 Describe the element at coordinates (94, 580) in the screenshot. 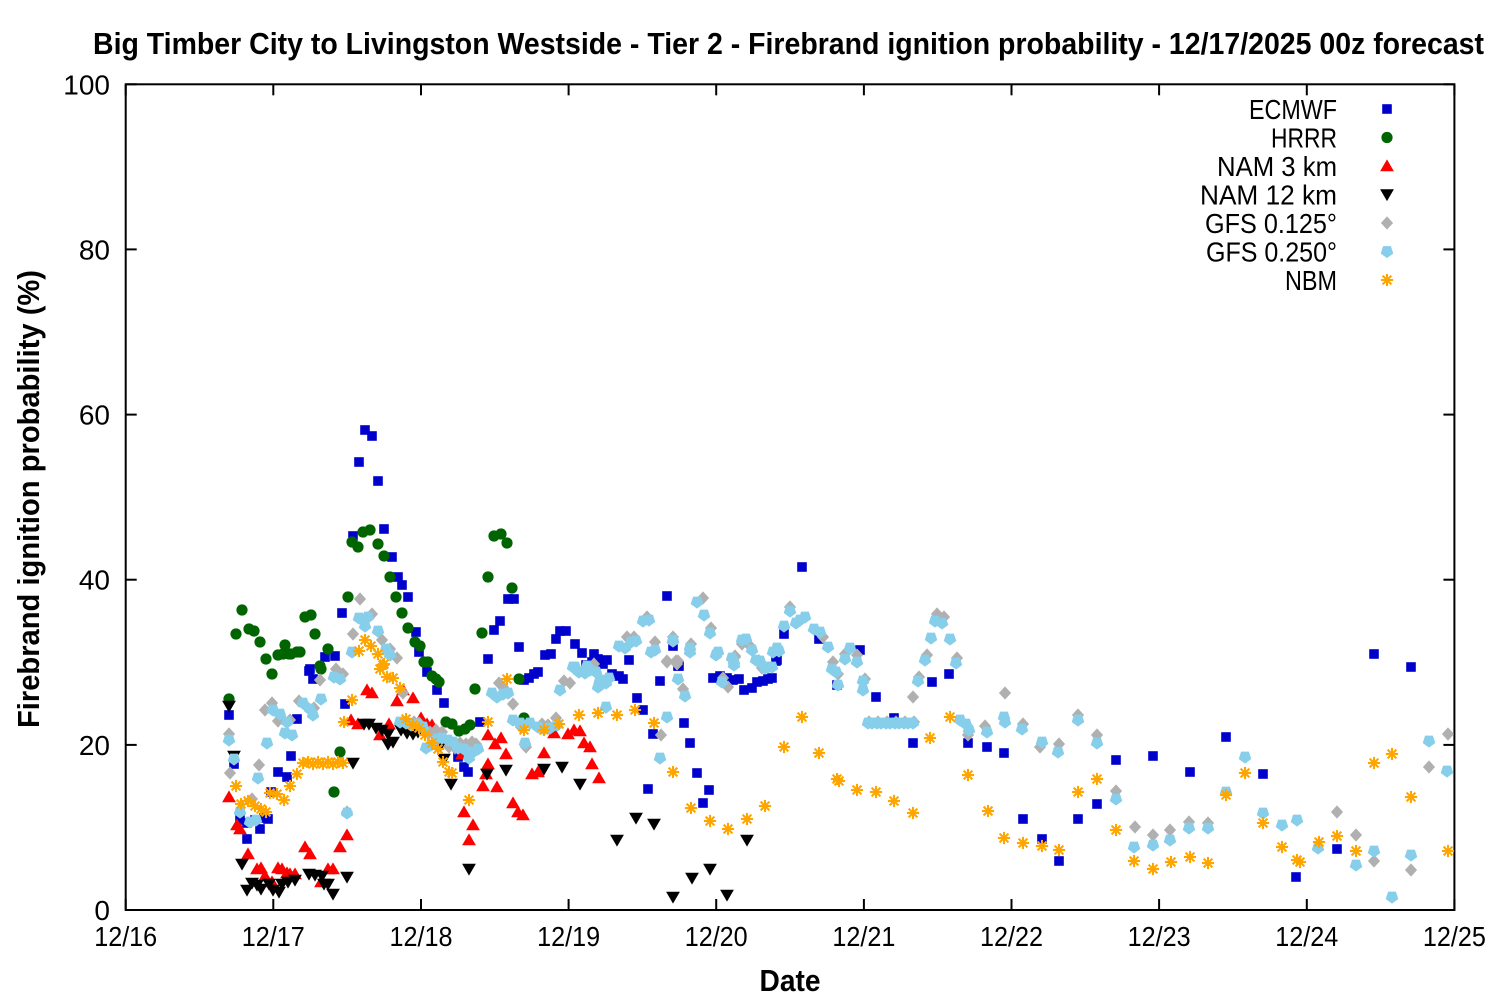

I see `svg-text: 40` at that location.